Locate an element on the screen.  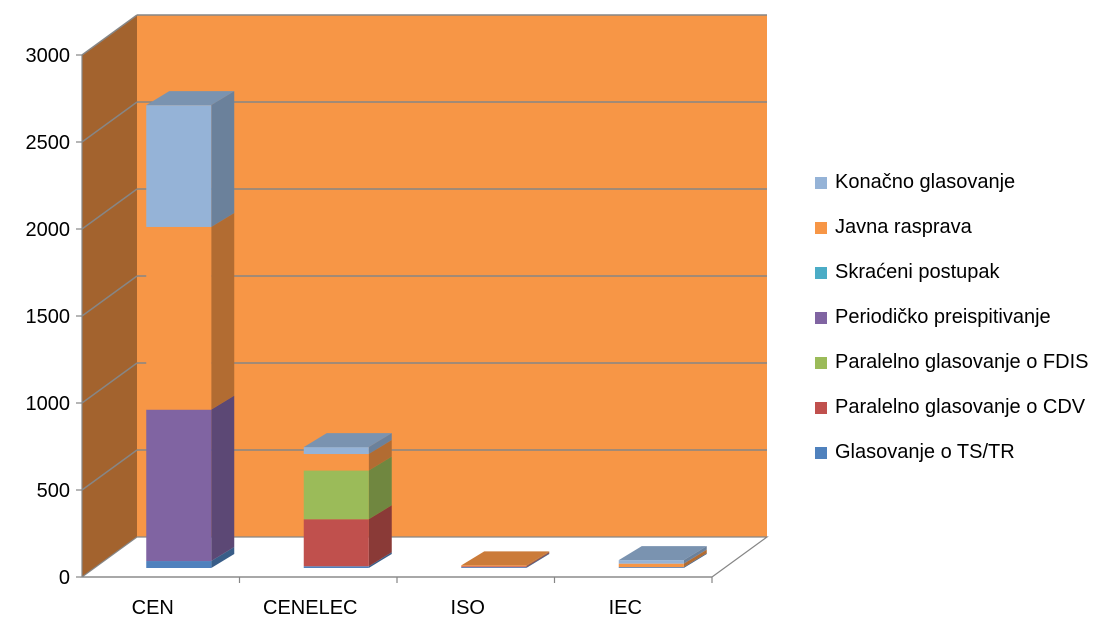
legend-label: Javna rasprava is located at coordinates (903, 227).